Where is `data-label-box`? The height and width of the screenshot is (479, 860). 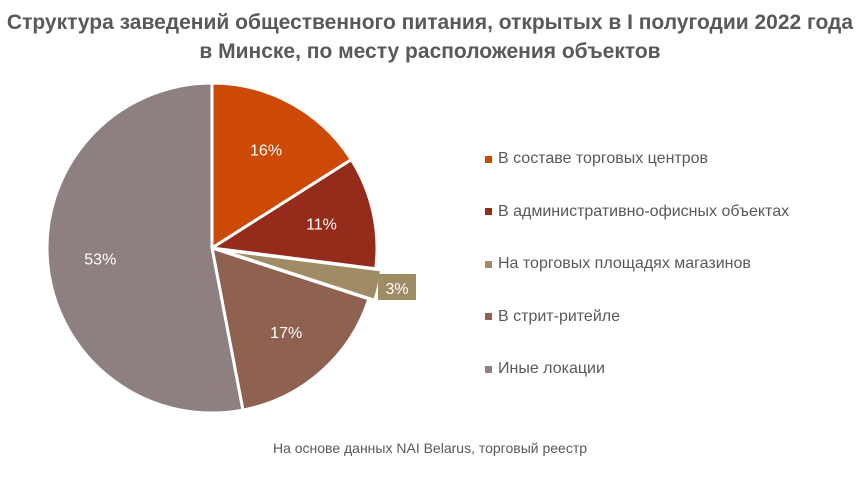
data-label-box is located at coordinates (397, 286).